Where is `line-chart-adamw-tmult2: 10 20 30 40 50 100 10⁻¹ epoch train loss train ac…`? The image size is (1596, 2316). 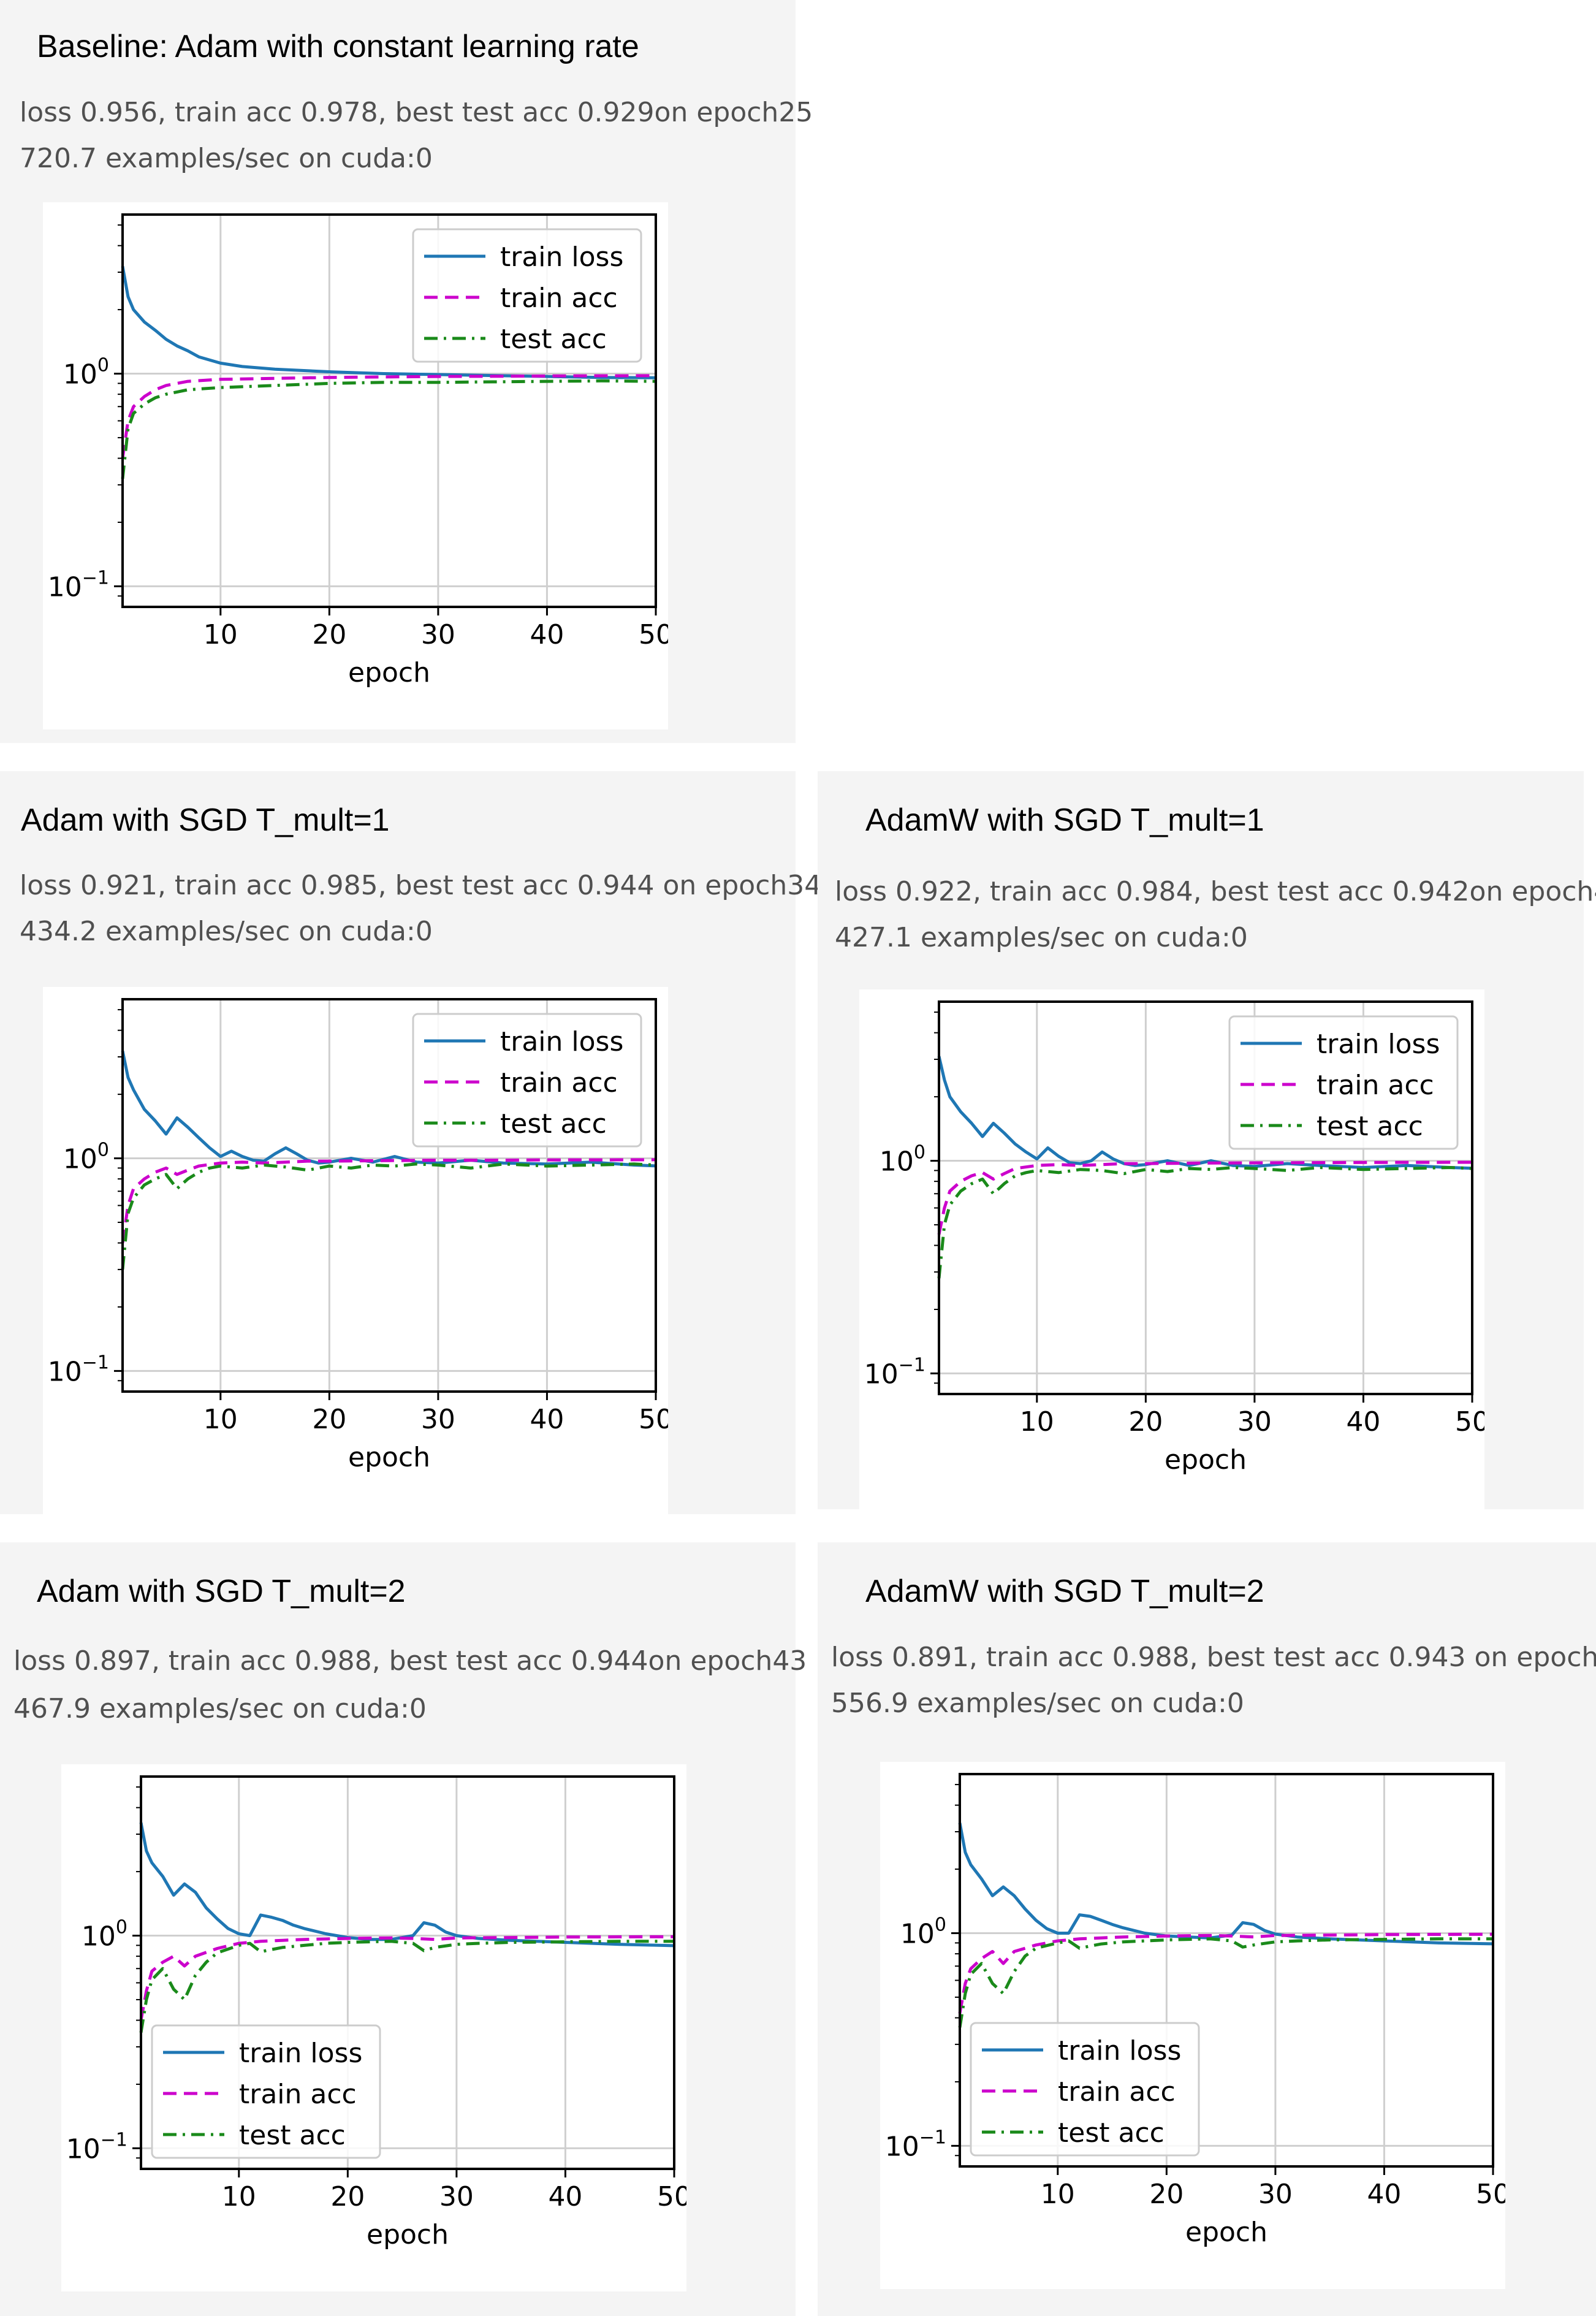
line-chart-adamw-tmult2: 10 20 30 40 50 100 10⁻¹ epoch train loss train ac… is located at coordinates (1195, 2011).